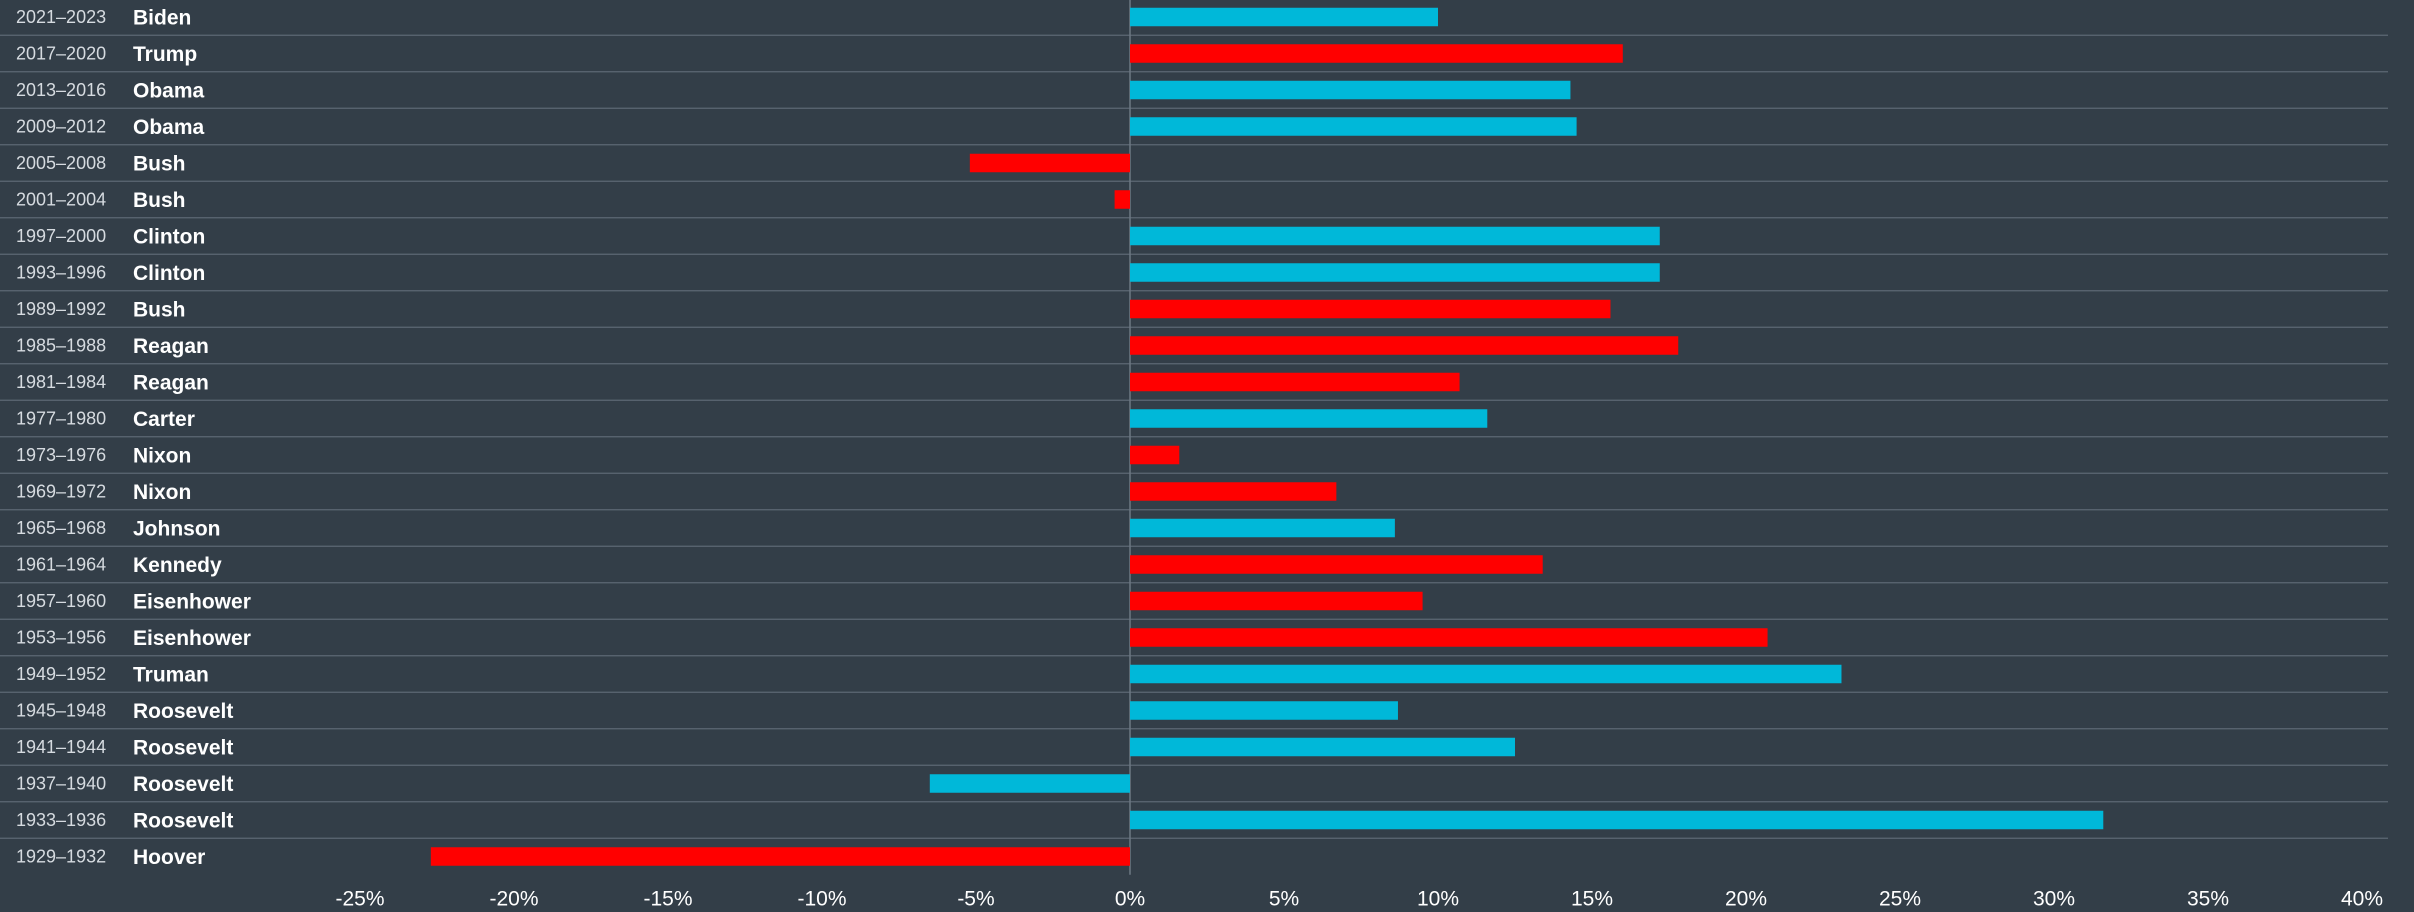 The image size is (2414, 912). I want to click on period-label: 1949–1952, so click(61, 674).